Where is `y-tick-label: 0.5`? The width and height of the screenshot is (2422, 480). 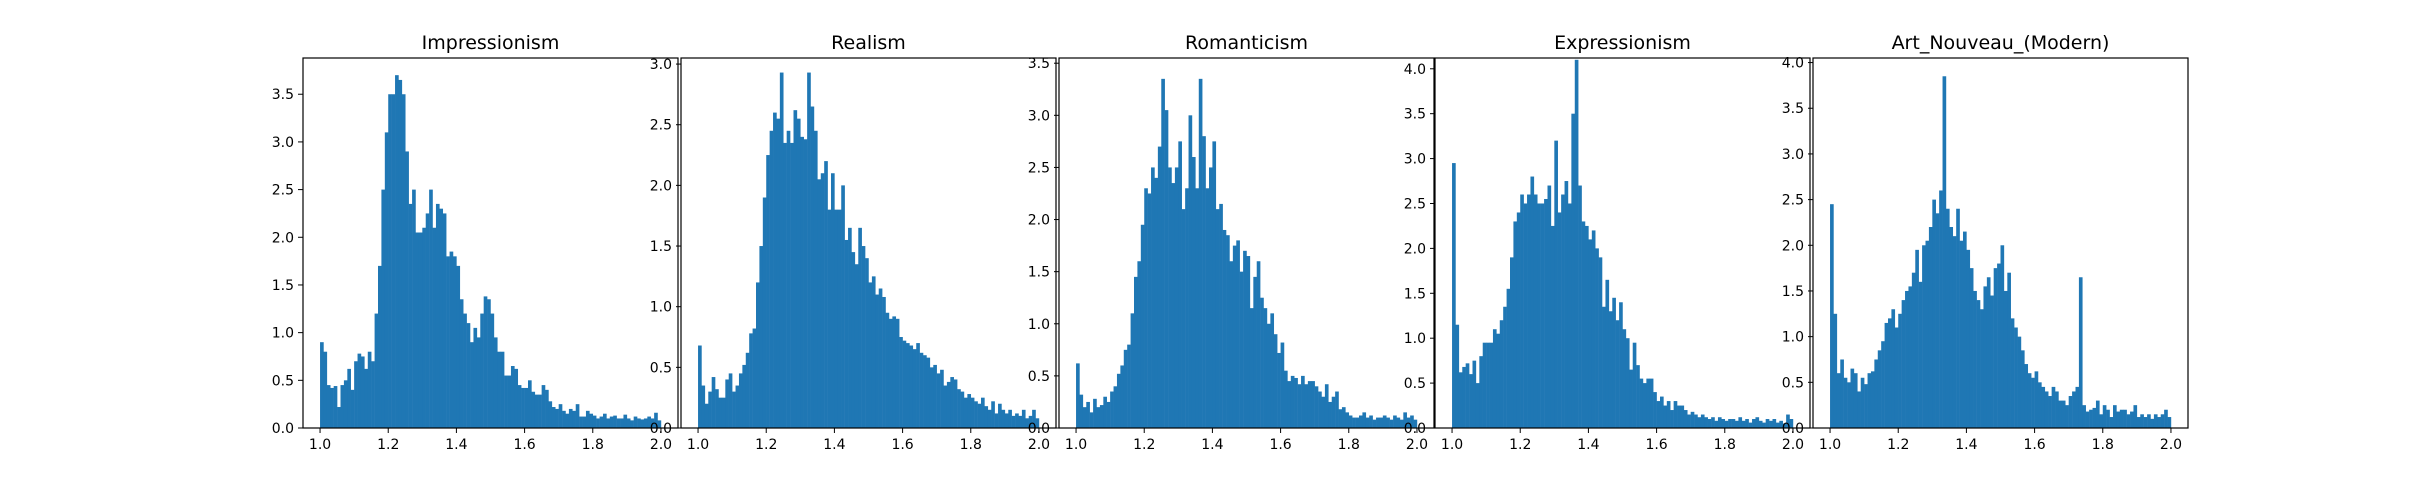
y-tick-label: 0.5 is located at coordinates (1793, 383).